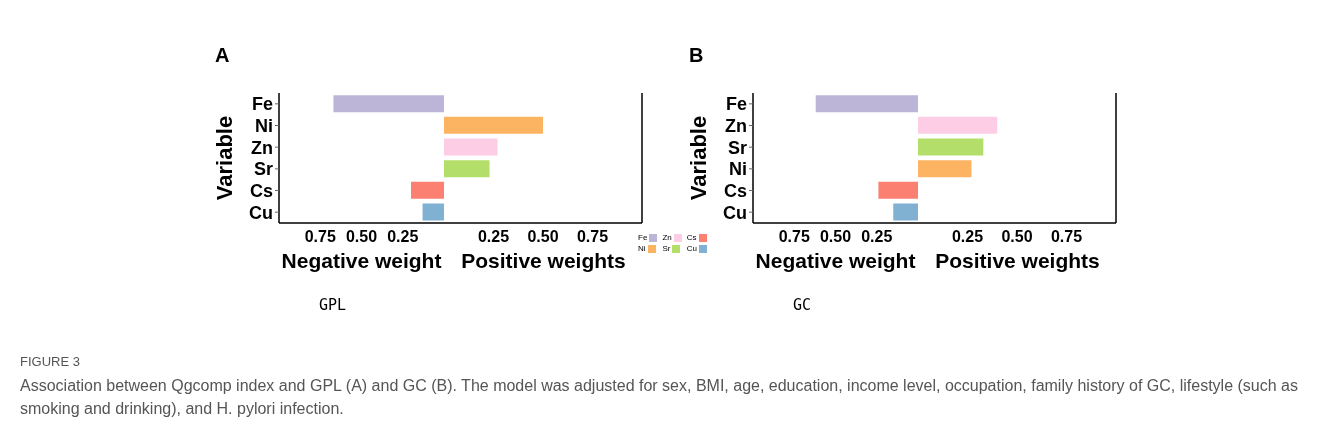 The width and height of the screenshot is (1320, 421). I want to click on text: GPL, so click(333, 305).